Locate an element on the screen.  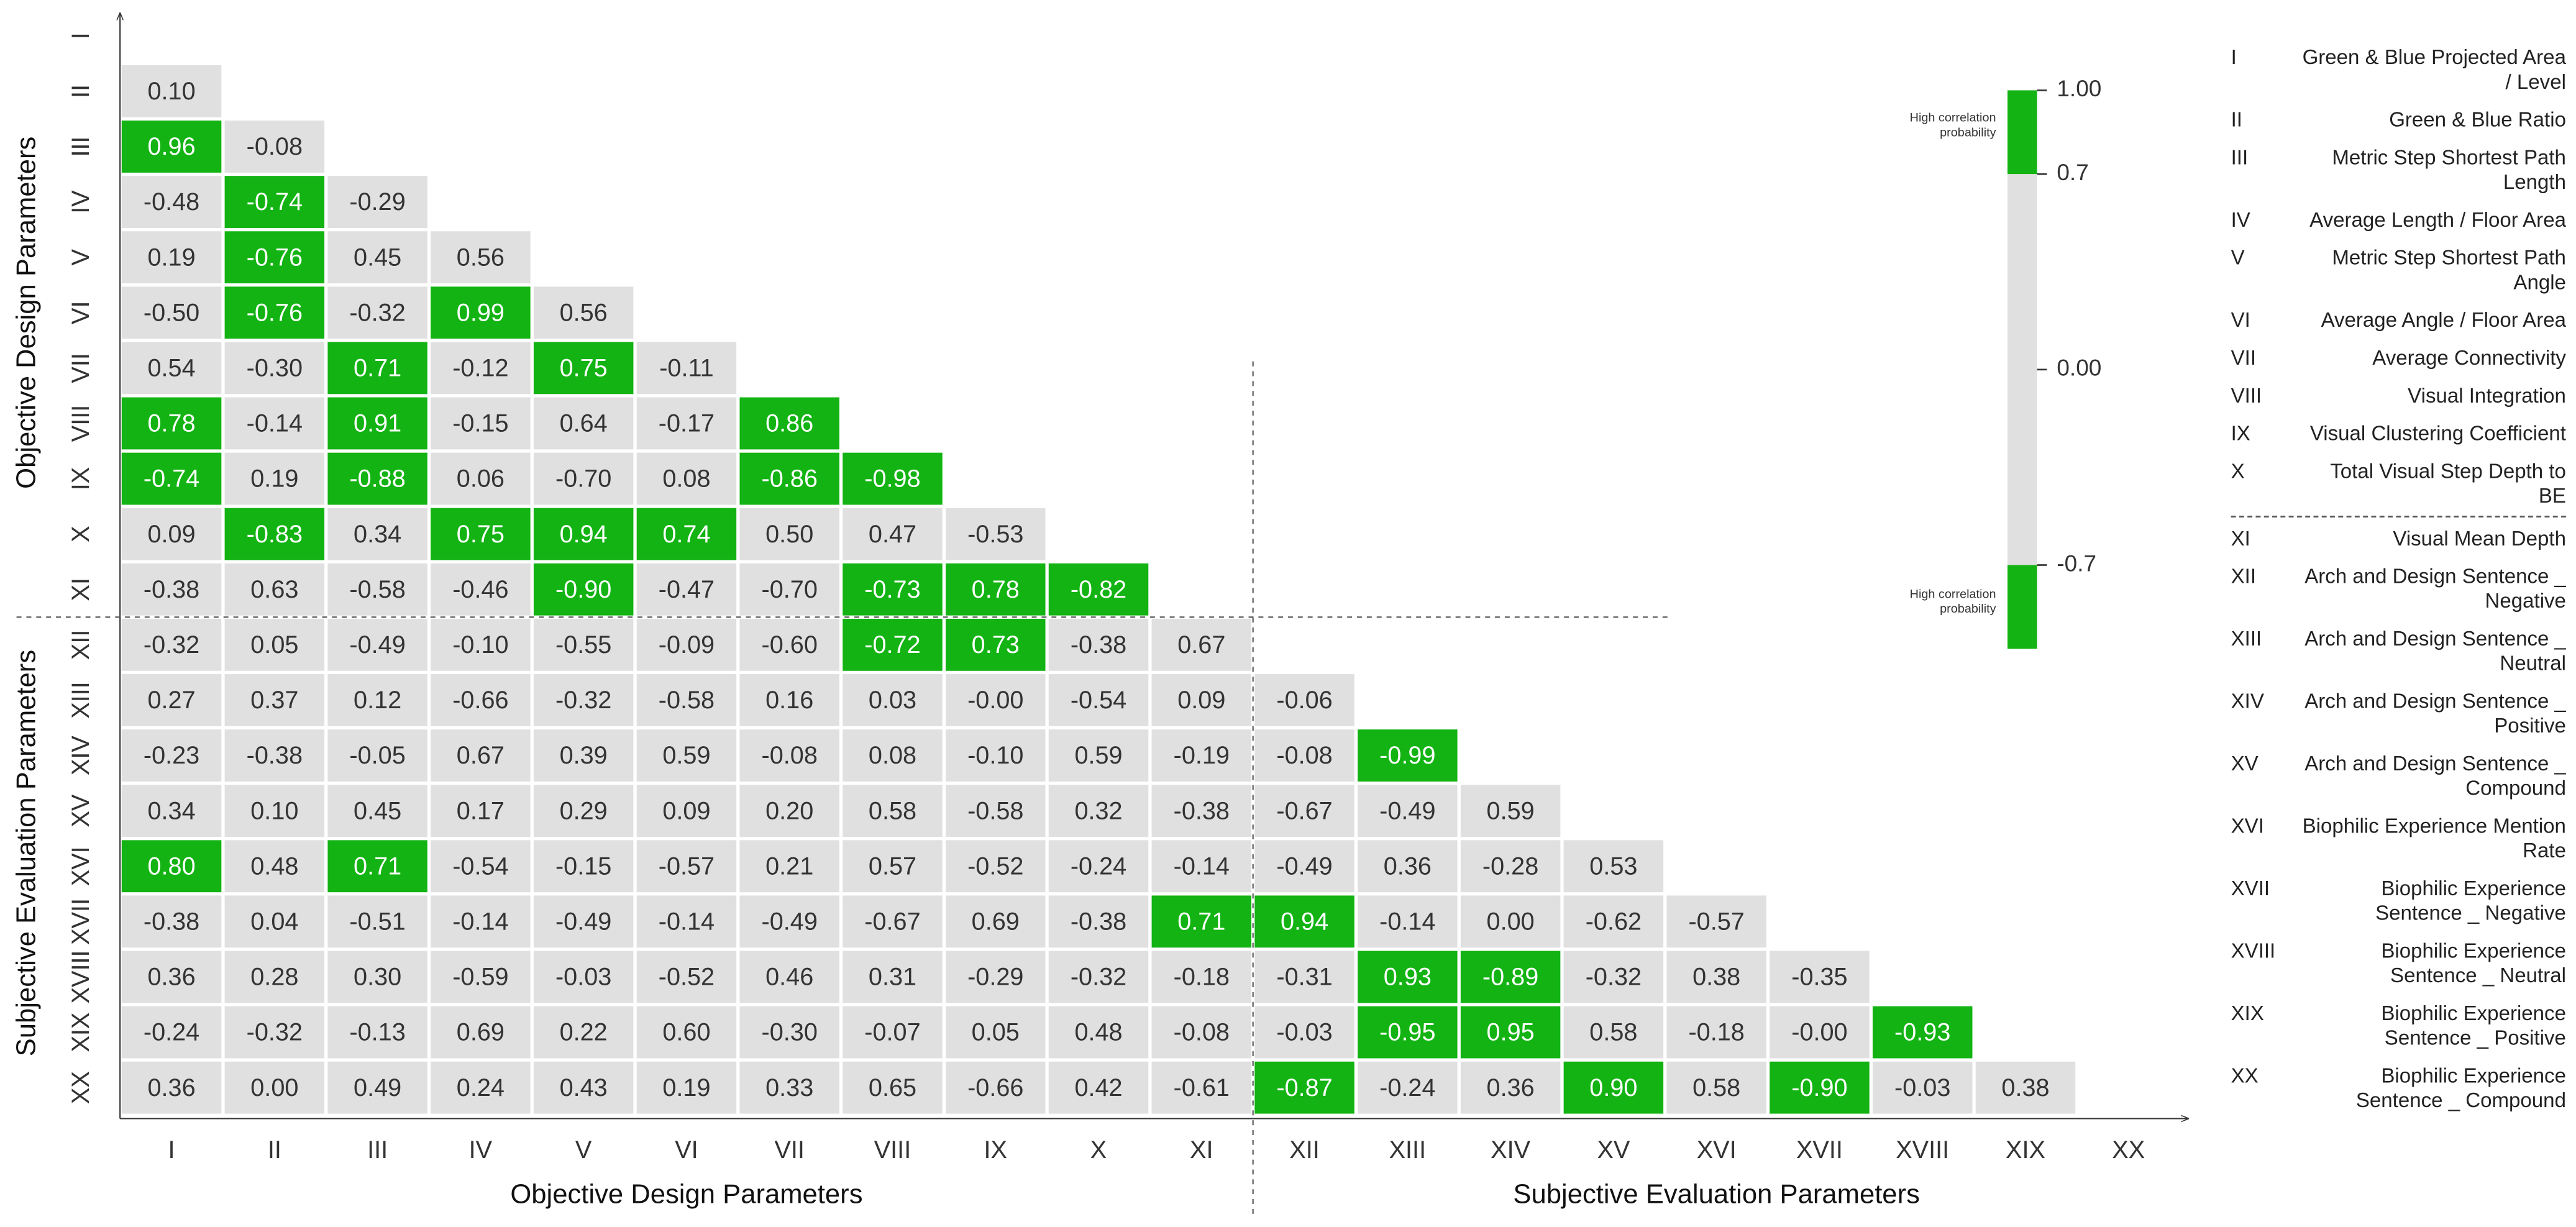
cell-value-label: 0.59 is located at coordinates (1098, 755).